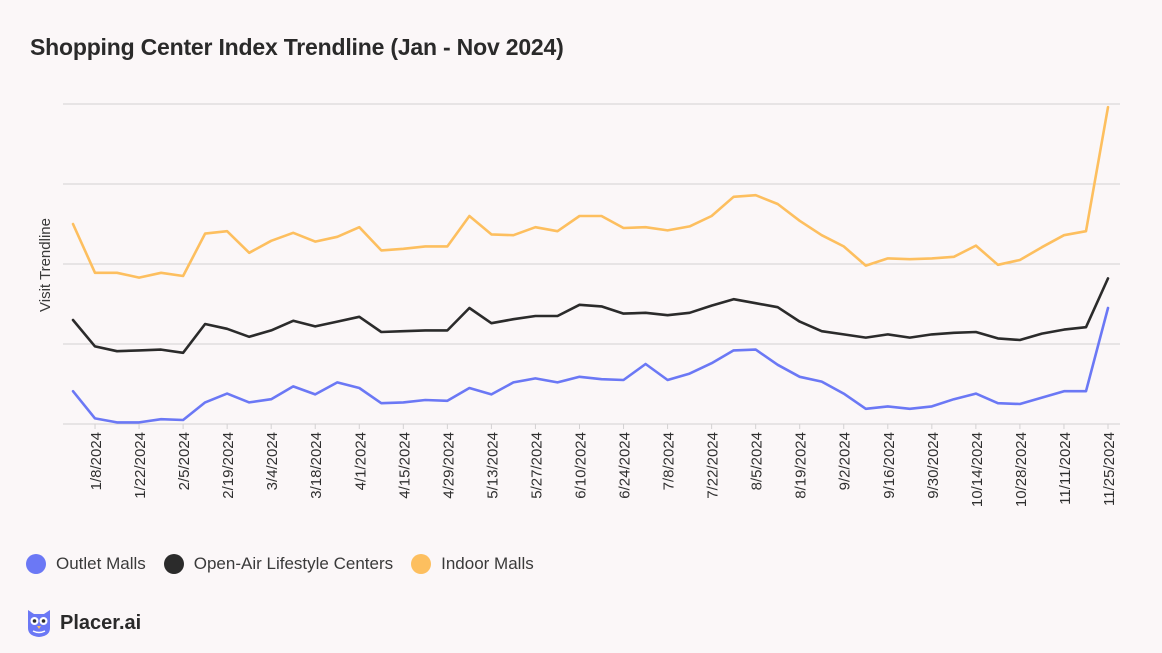  What do you see at coordinates (492, 465) in the screenshot?
I see `x-tick-label: 5/13/2024` at bounding box center [492, 465].